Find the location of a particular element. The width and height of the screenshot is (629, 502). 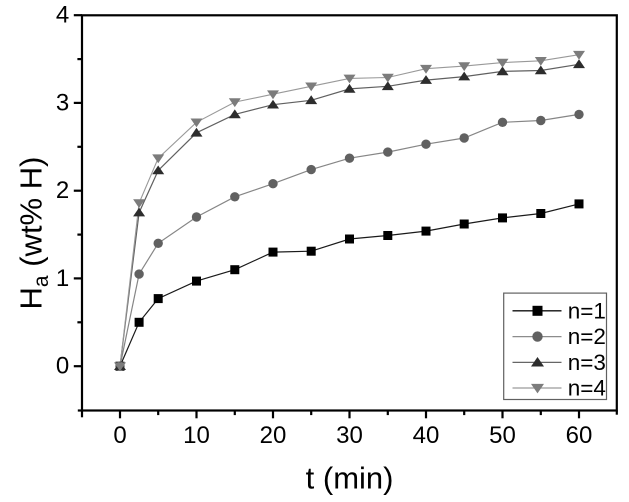

svg-text: 60 is located at coordinates (579, 435).